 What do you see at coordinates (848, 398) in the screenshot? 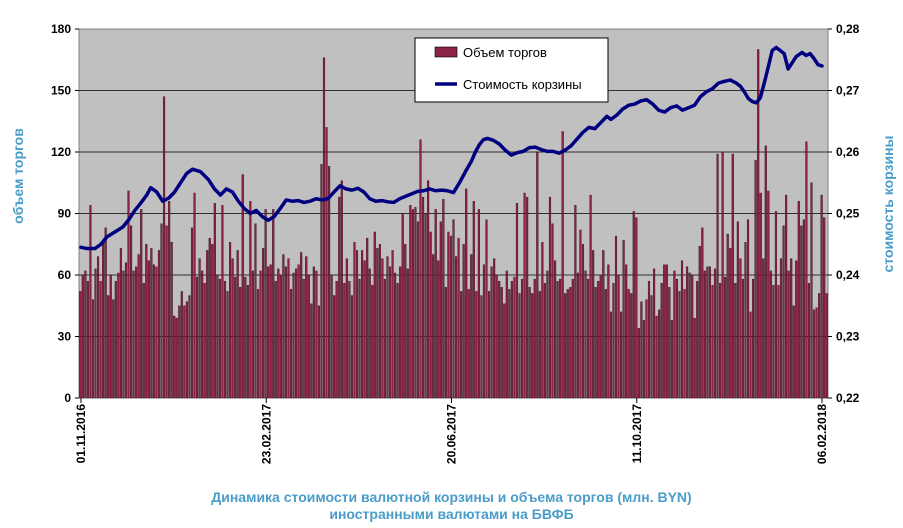
I see `right-tick-label: 0,22` at bounding box center [848, 398].